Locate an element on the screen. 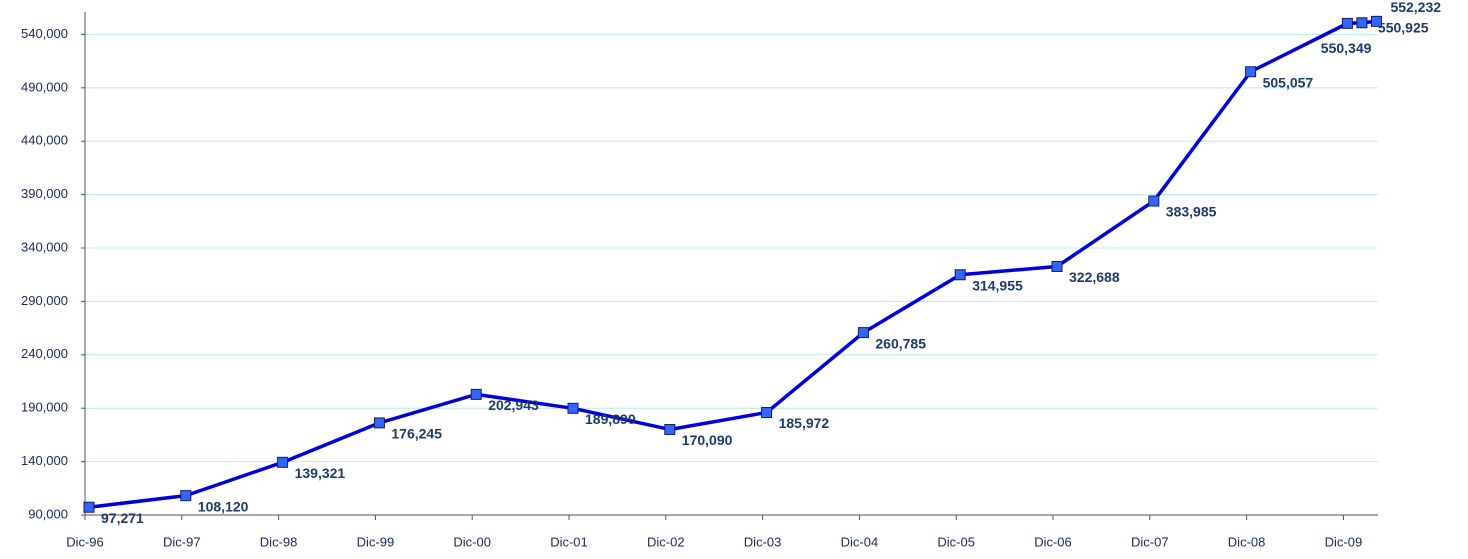 The image size is (1468, 559). y-tick-label: 90,000 is located at coordinates (48, 513).